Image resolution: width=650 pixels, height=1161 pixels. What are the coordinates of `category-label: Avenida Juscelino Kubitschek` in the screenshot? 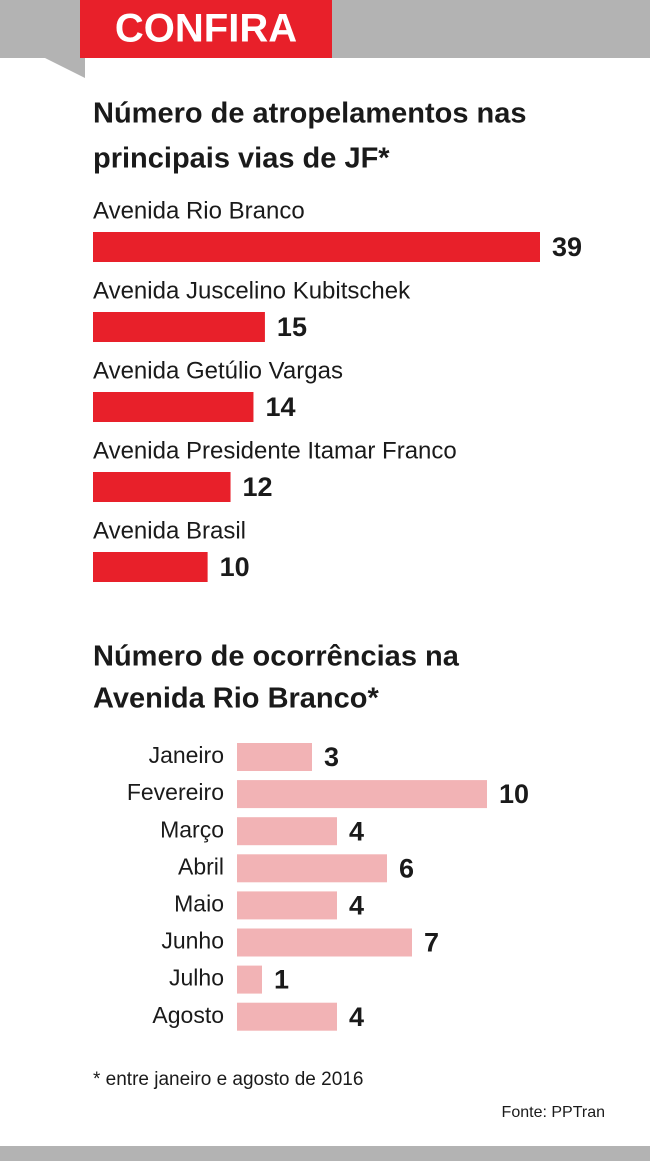 It's located at (252, 290).